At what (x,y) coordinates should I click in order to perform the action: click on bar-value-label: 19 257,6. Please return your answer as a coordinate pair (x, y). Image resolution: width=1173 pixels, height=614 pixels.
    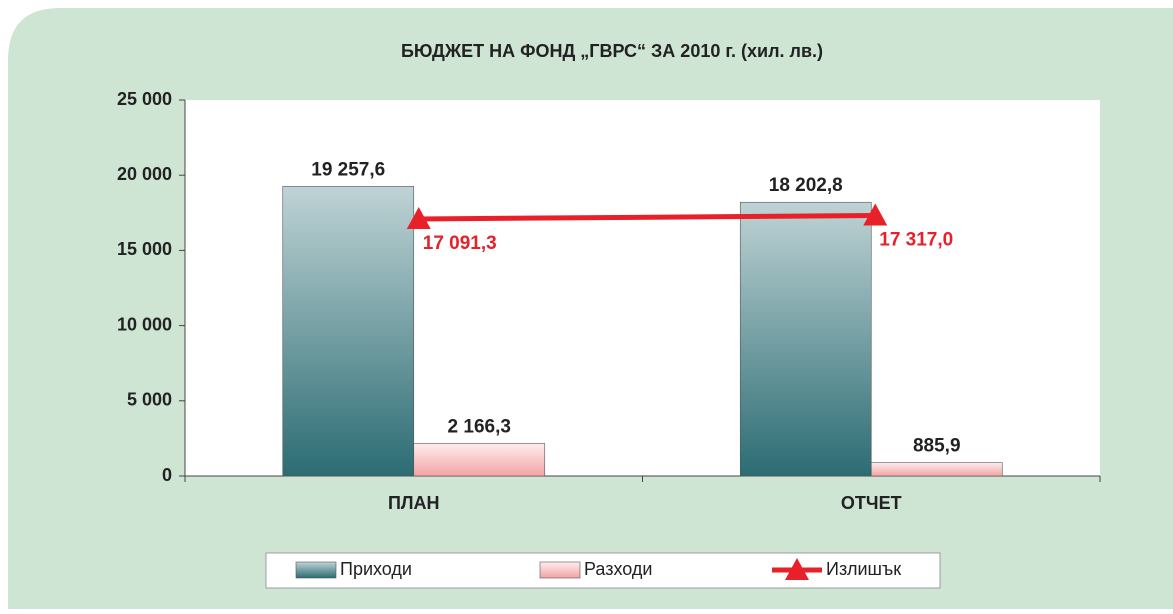
    Looking at the image, I should click on (348, 169).